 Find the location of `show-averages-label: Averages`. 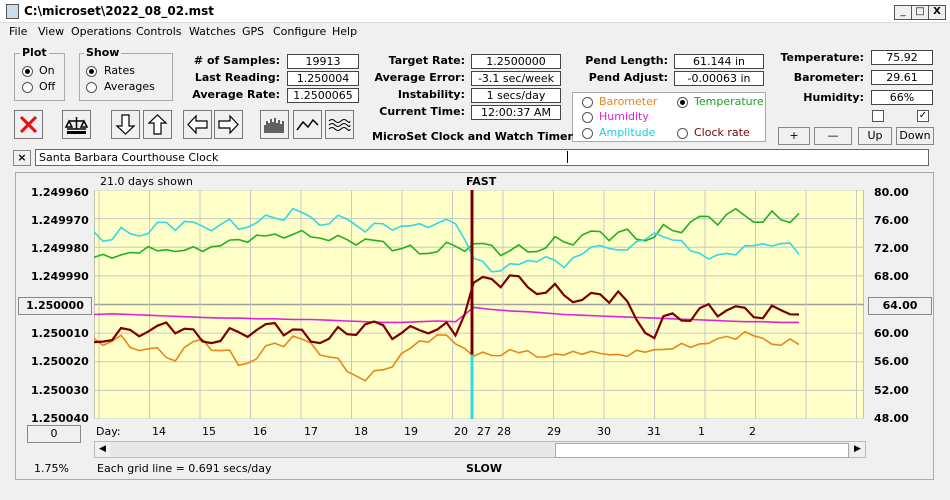

show-averages-label: Averages is located at coordinates (129, 86).